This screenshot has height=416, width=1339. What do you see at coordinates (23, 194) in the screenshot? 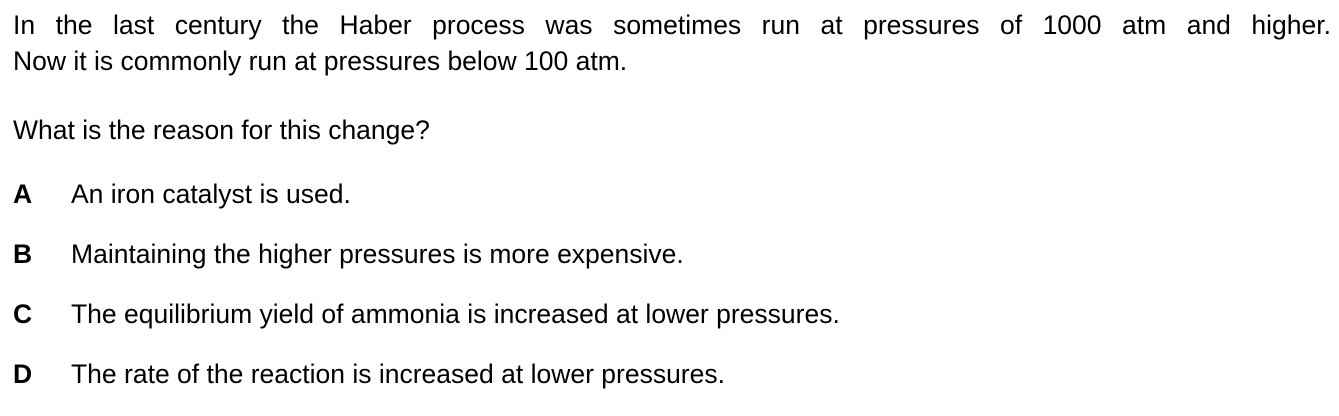
I see `option-letter: A` at bounding box center [23, 194].